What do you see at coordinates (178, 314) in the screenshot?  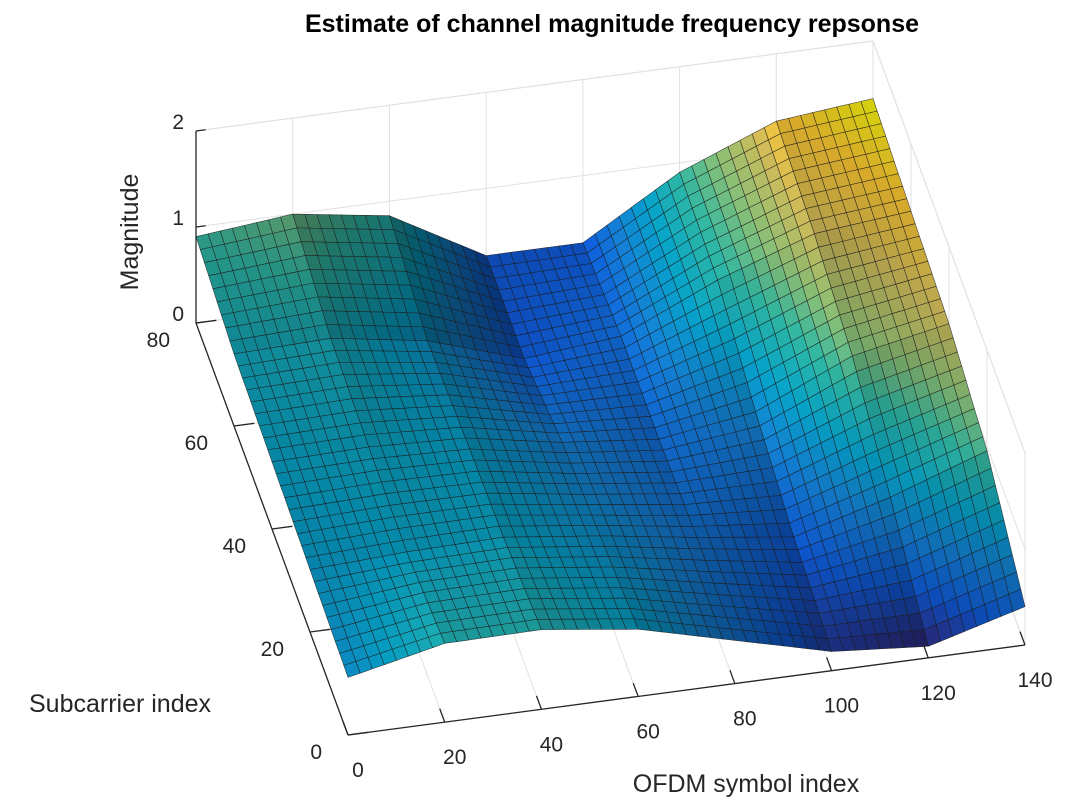 I see `z-tick-label: 0` at bounding box center [178, 314].